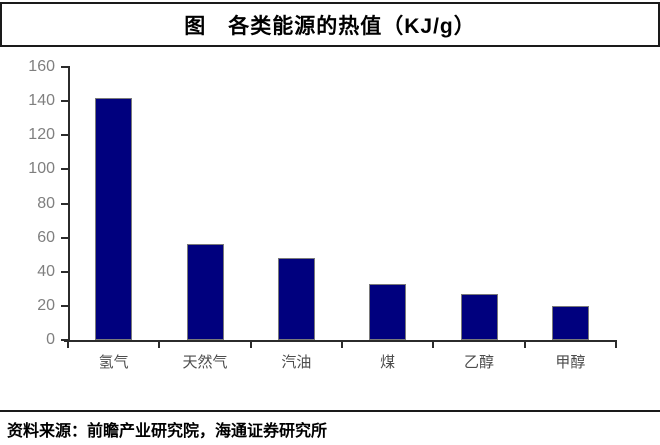 Image resolution: width=660 pixels, height=445 pixels. I want to click on category-label: 天然气, so click(205, 362).